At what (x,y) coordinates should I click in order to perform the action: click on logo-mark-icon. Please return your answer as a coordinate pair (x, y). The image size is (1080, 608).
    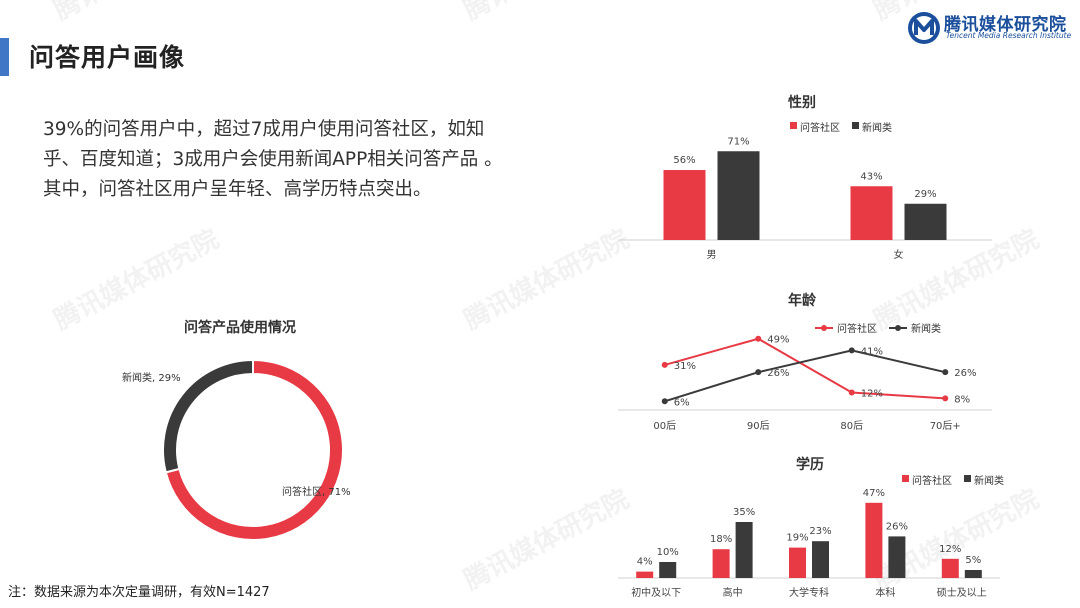
    Looking at the image, I should click on (924, 28).